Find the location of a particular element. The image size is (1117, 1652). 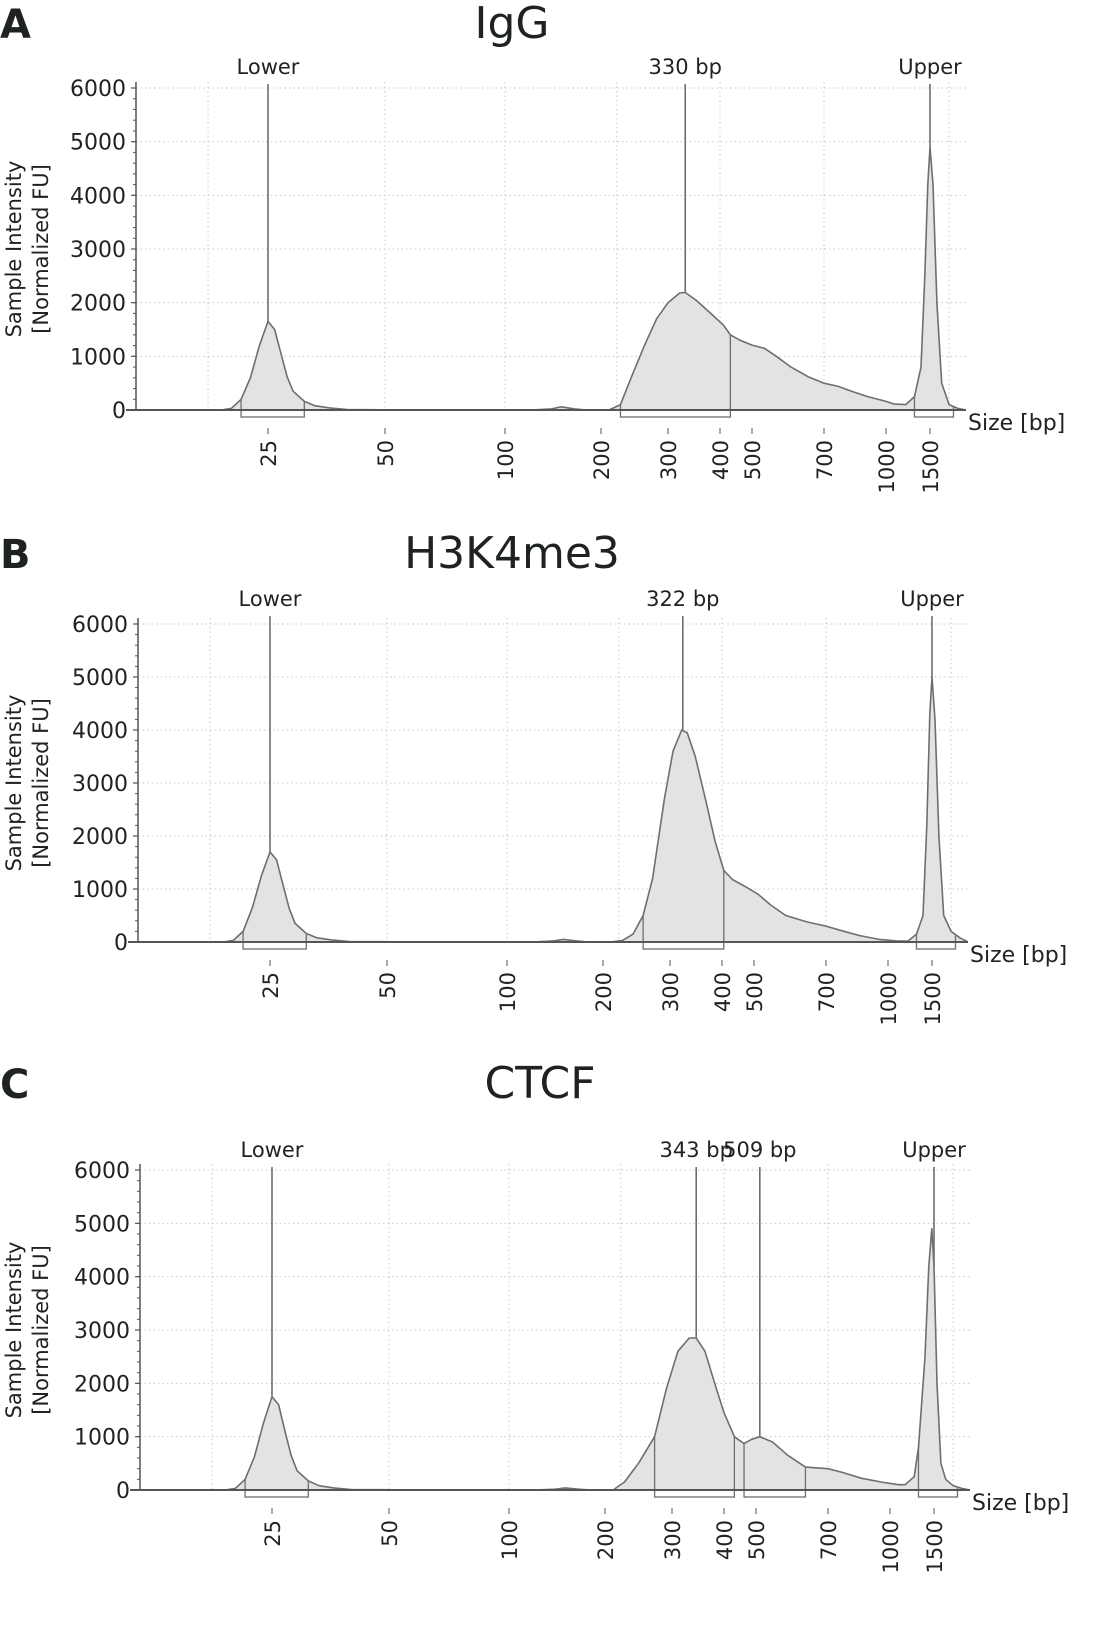

chart-title: IgG is located at coordinates (512, 24).